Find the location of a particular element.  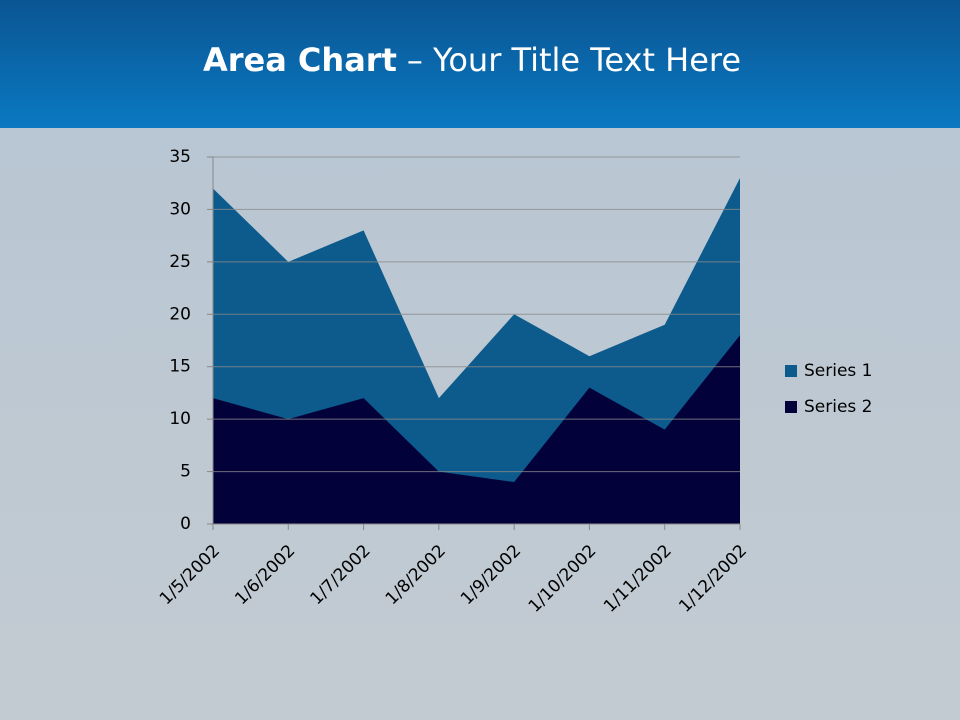

y-tick-label: 35 is located at coordinates (180, 157).